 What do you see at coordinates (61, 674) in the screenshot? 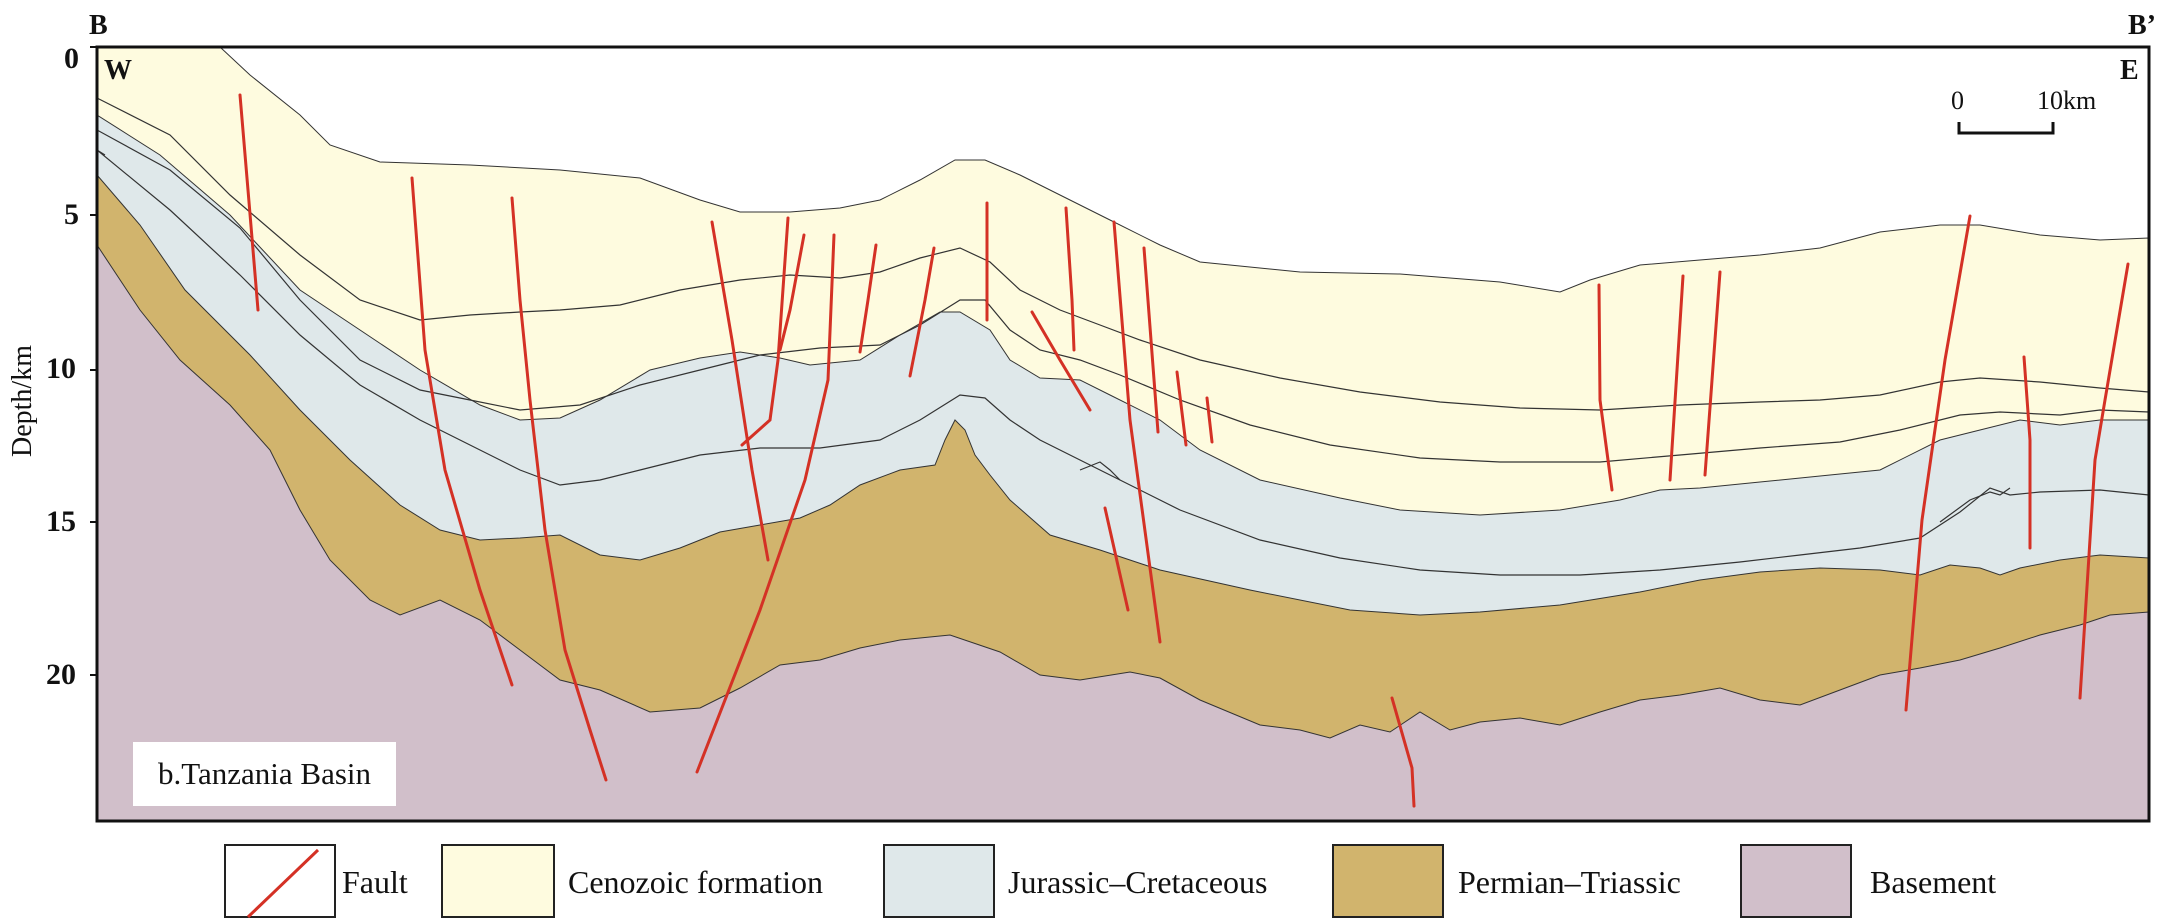
I see `depth-tick-20: 20` at bounding box center [61, 674].